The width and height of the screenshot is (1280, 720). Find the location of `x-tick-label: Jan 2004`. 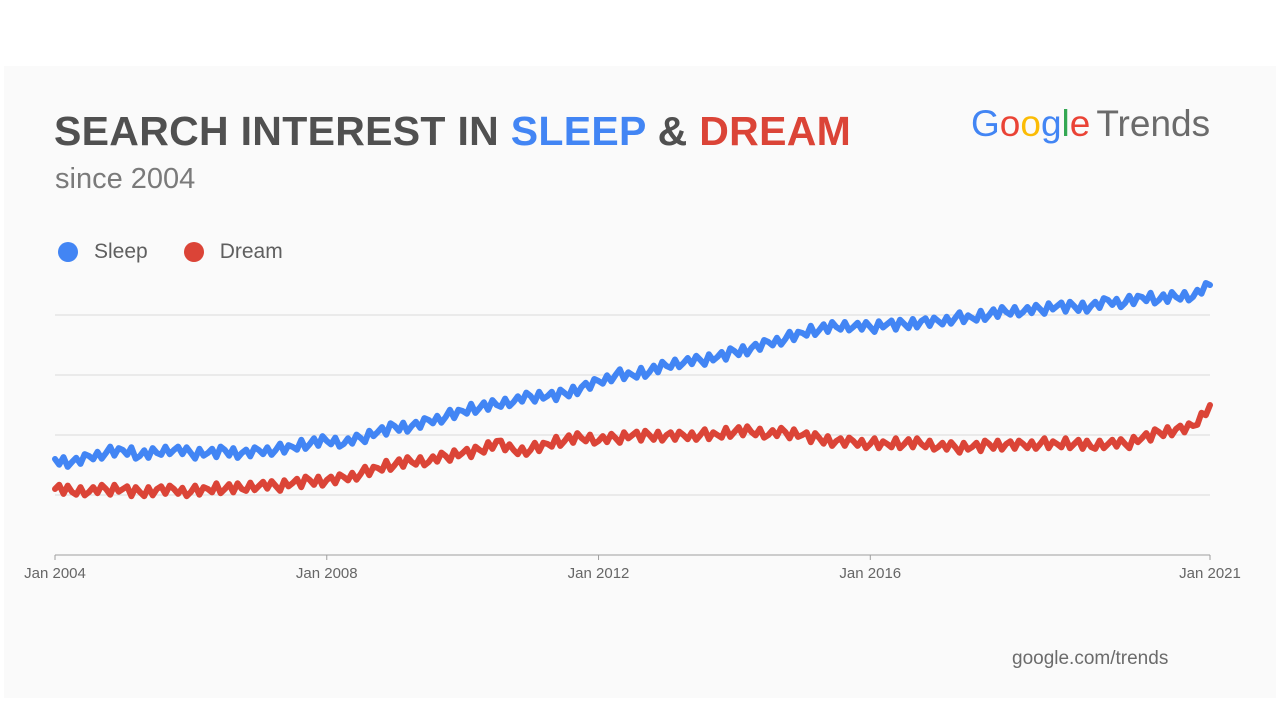

x-tick-label: Jan 2004 is located at coordinates (55, 573).